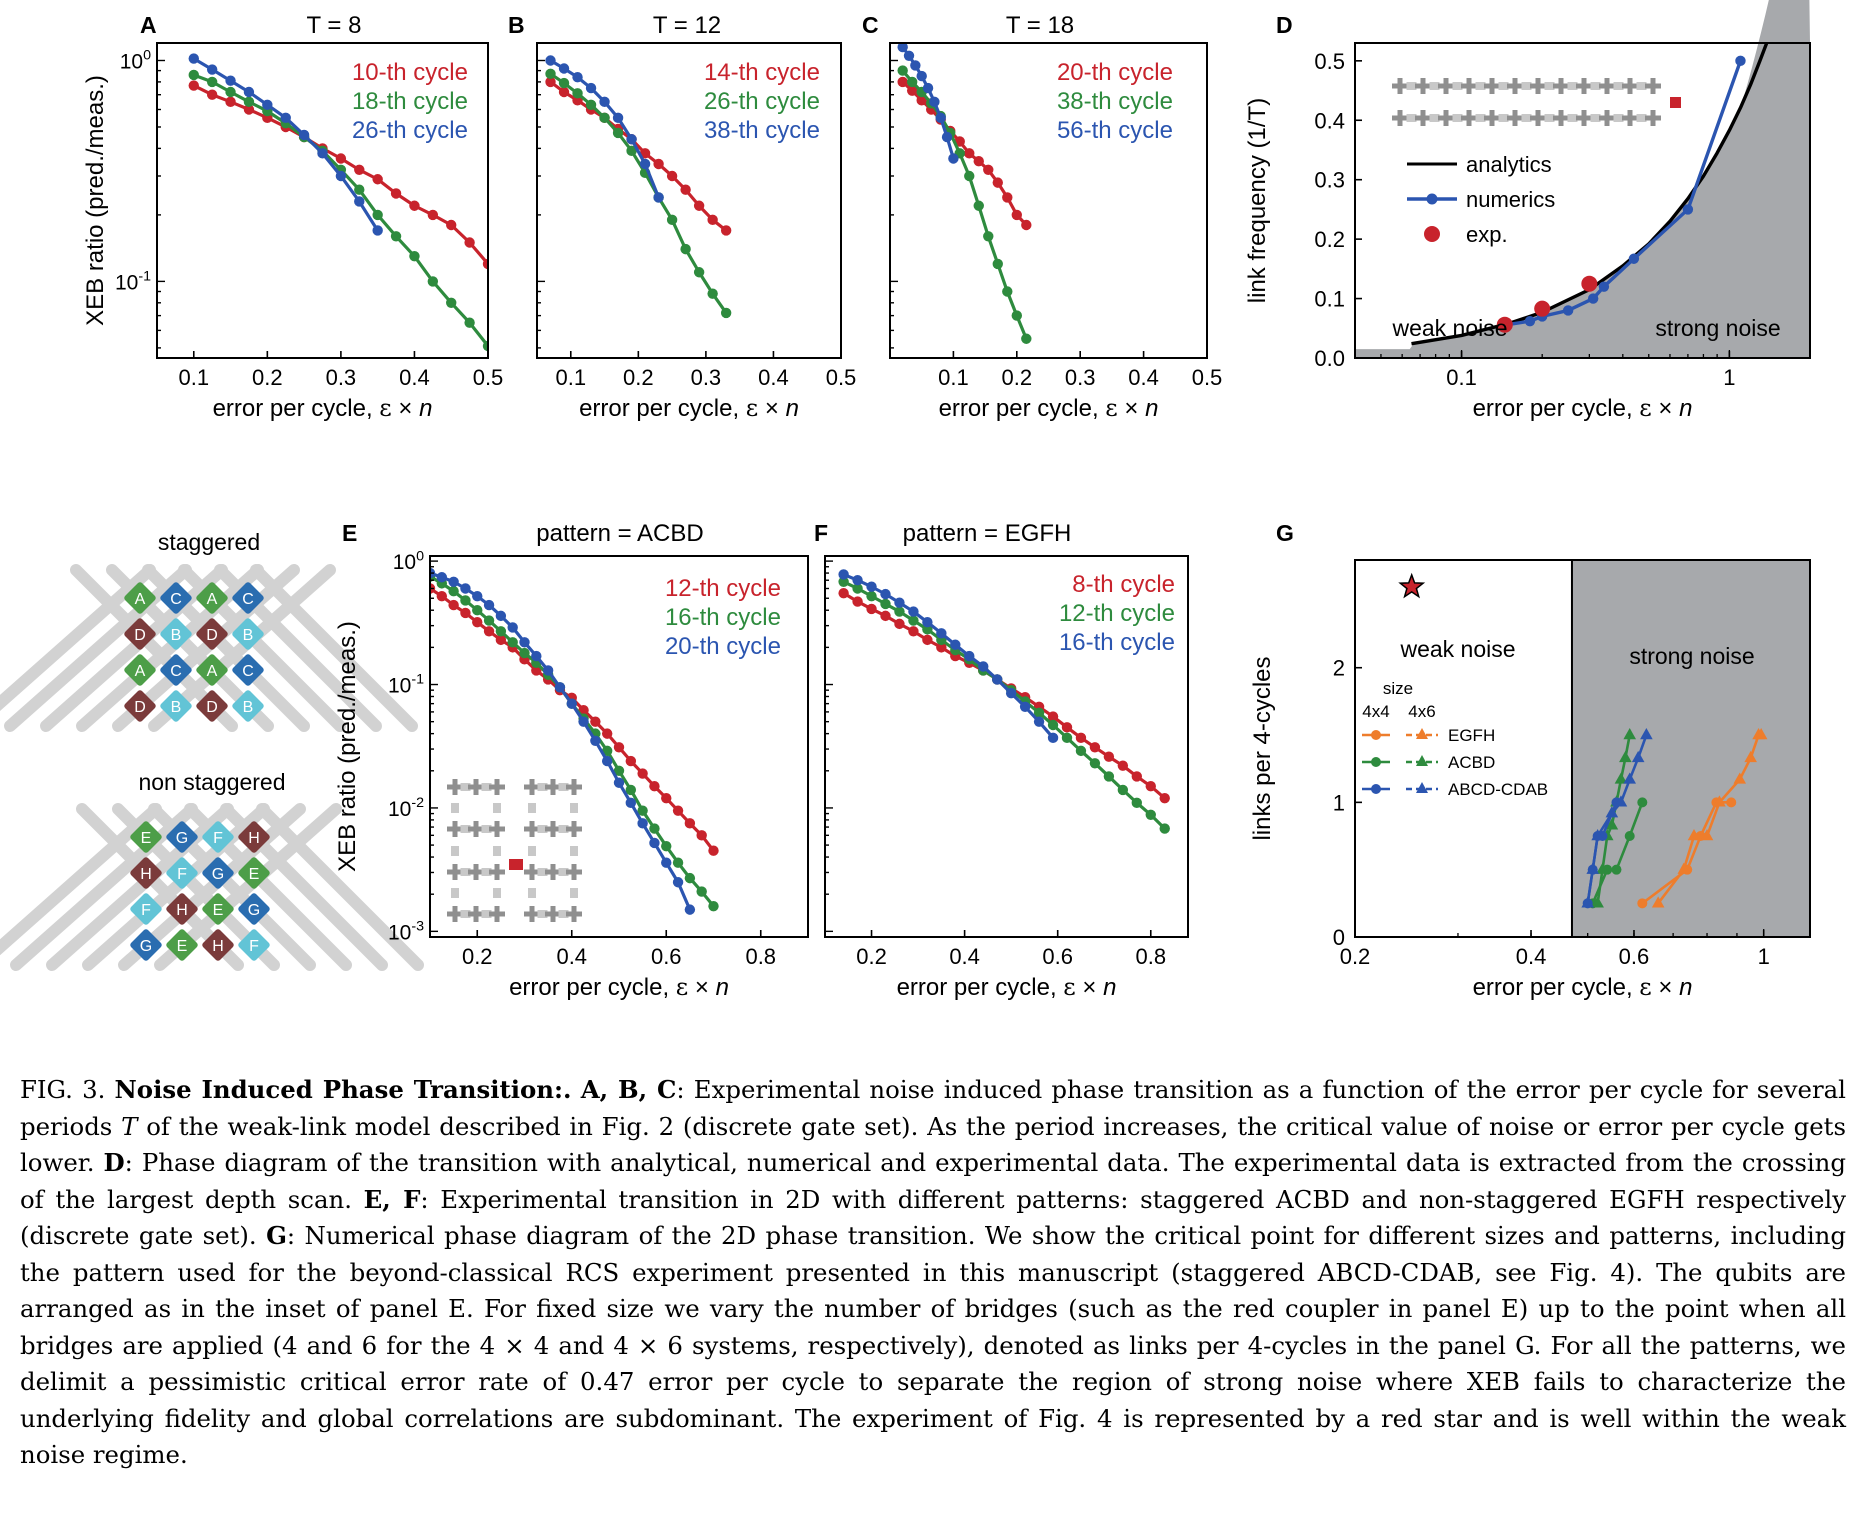 This screenshot has height=1534, width=1856. What do you see at coordinates (1422, 733) in the screenshot?
I see `legend-swatch-marker` at bounding box center [1422, 733].